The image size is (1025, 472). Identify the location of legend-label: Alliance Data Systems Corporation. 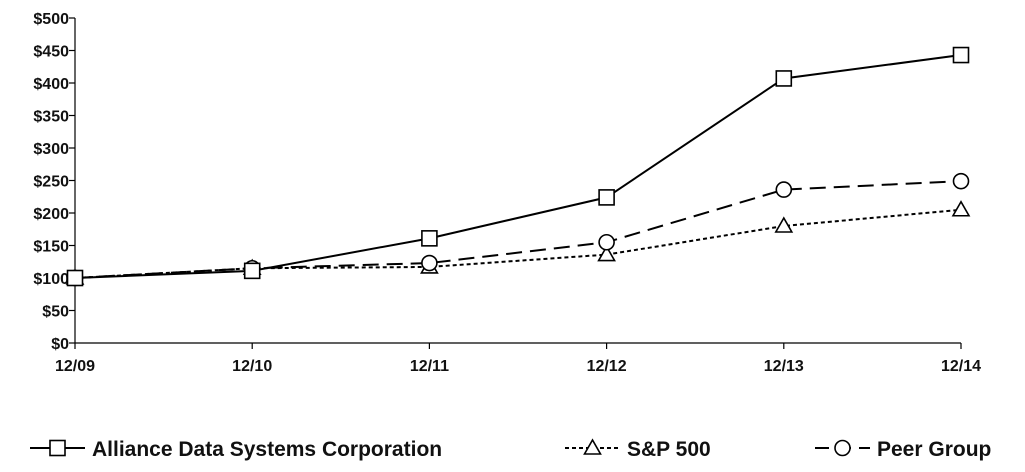
(267, 449).